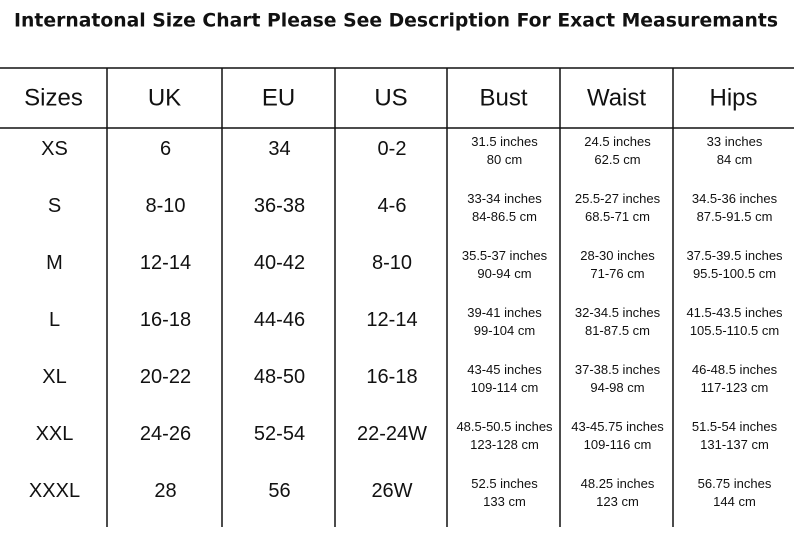 The height and width of the screenshot is (557, 794). What do you see at coordinates (279, 263) in the screenshot?
I see `size-cell: 40-42` at bounding box center [279, 263].